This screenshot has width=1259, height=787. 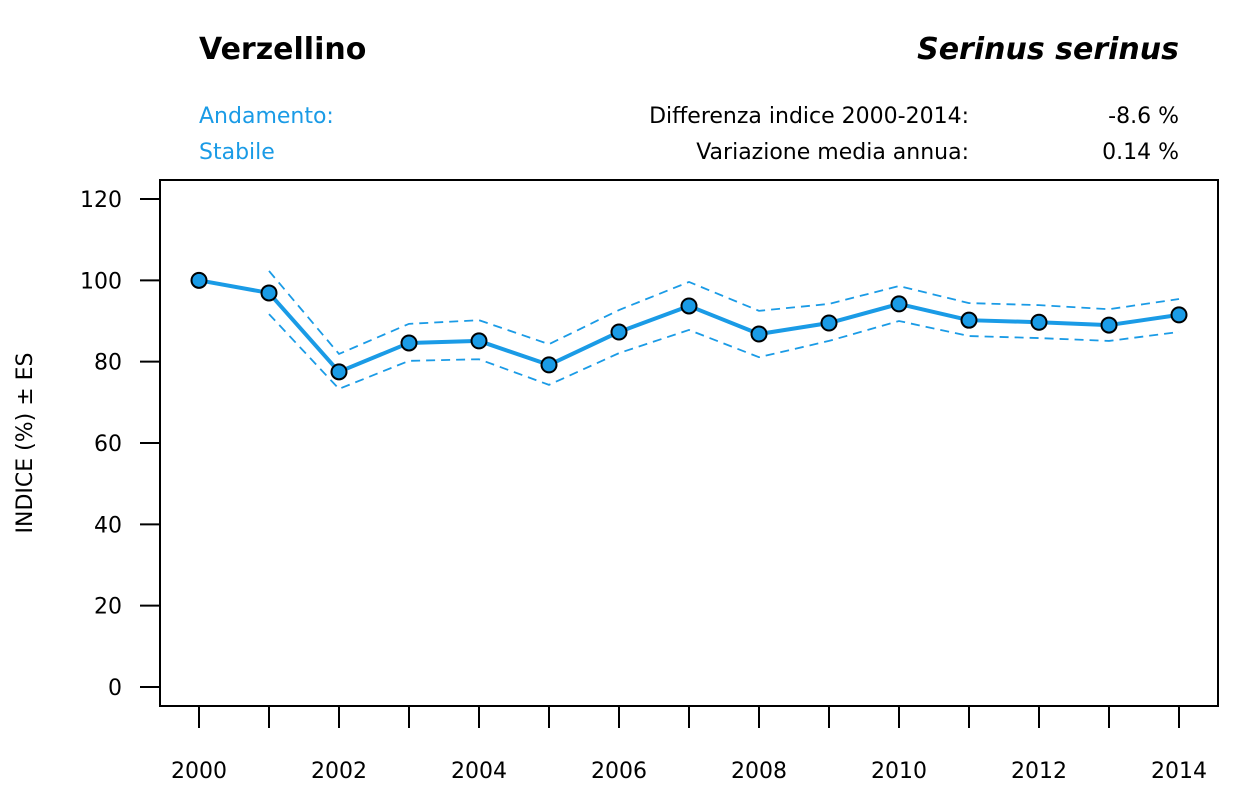 What do you see at coordinates (809, 116) in the screenshot?
I see `stat-label-difference: Differenza indice 2000-2014:` at bounding box center [809, 116].